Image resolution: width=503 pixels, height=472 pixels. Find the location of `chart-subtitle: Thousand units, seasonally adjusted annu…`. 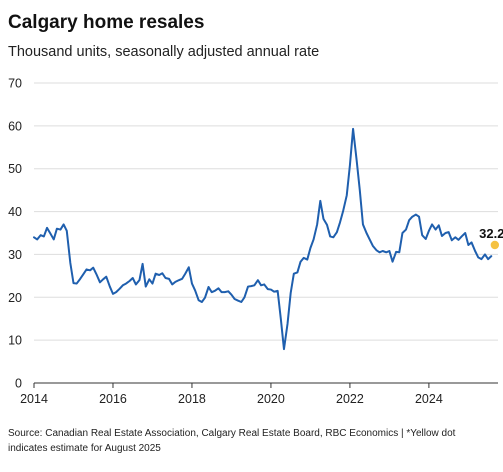

chart-subtitle: Thousand units, seasonally adjusted annu… is located at coordinates (164, 52).